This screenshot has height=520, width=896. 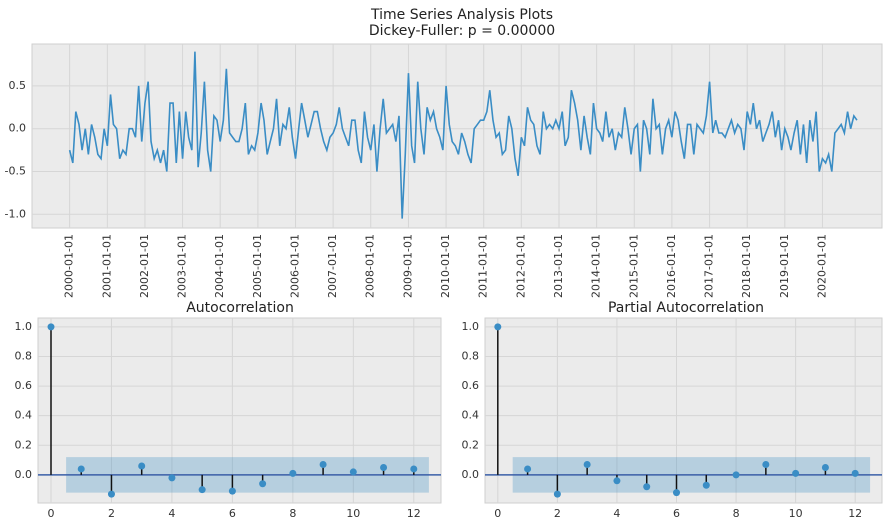 What do you see at coordinates (821, 266) in the screenshot?
I see `x-tick-label: 2020-01-01` at bounding box center [821, 266].